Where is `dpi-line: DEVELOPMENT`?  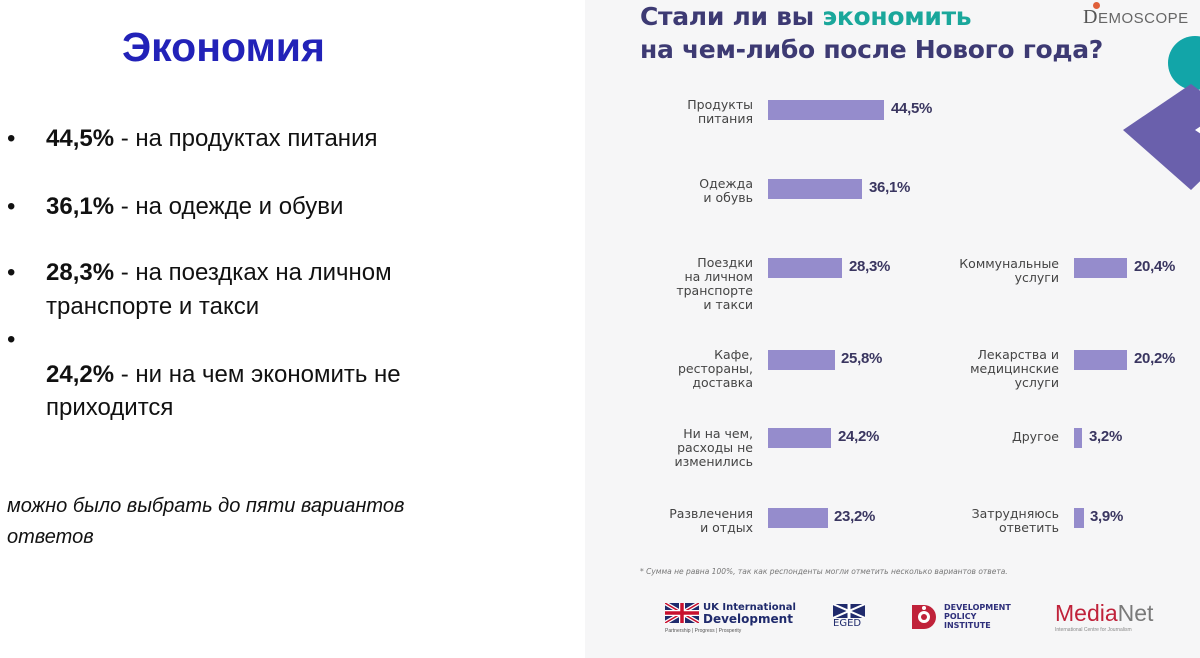 dpi-line: DEVELOPMENT is located at coordinates (977, 607).